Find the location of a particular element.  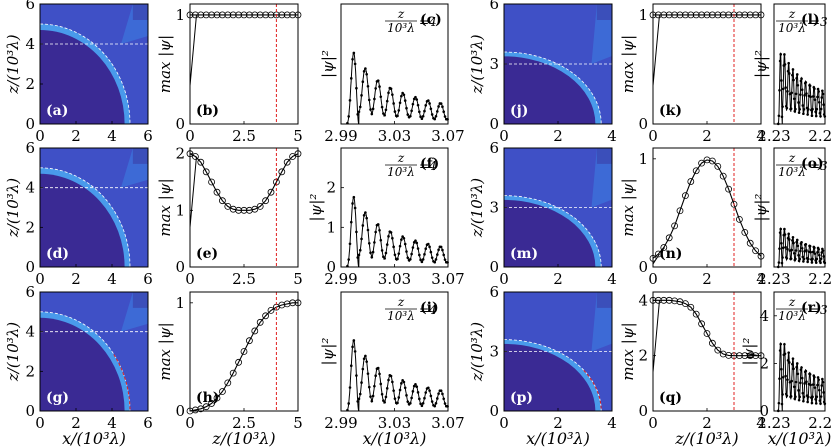

x-tick-label: 3.03 is located at coordinates (394, 136).